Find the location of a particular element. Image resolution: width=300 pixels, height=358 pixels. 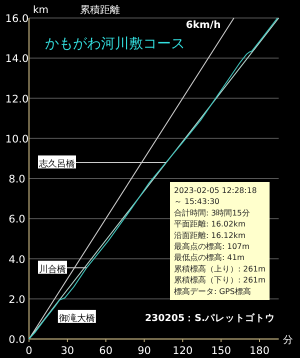

y-axis-title: km is located at coordinates (41, 10).